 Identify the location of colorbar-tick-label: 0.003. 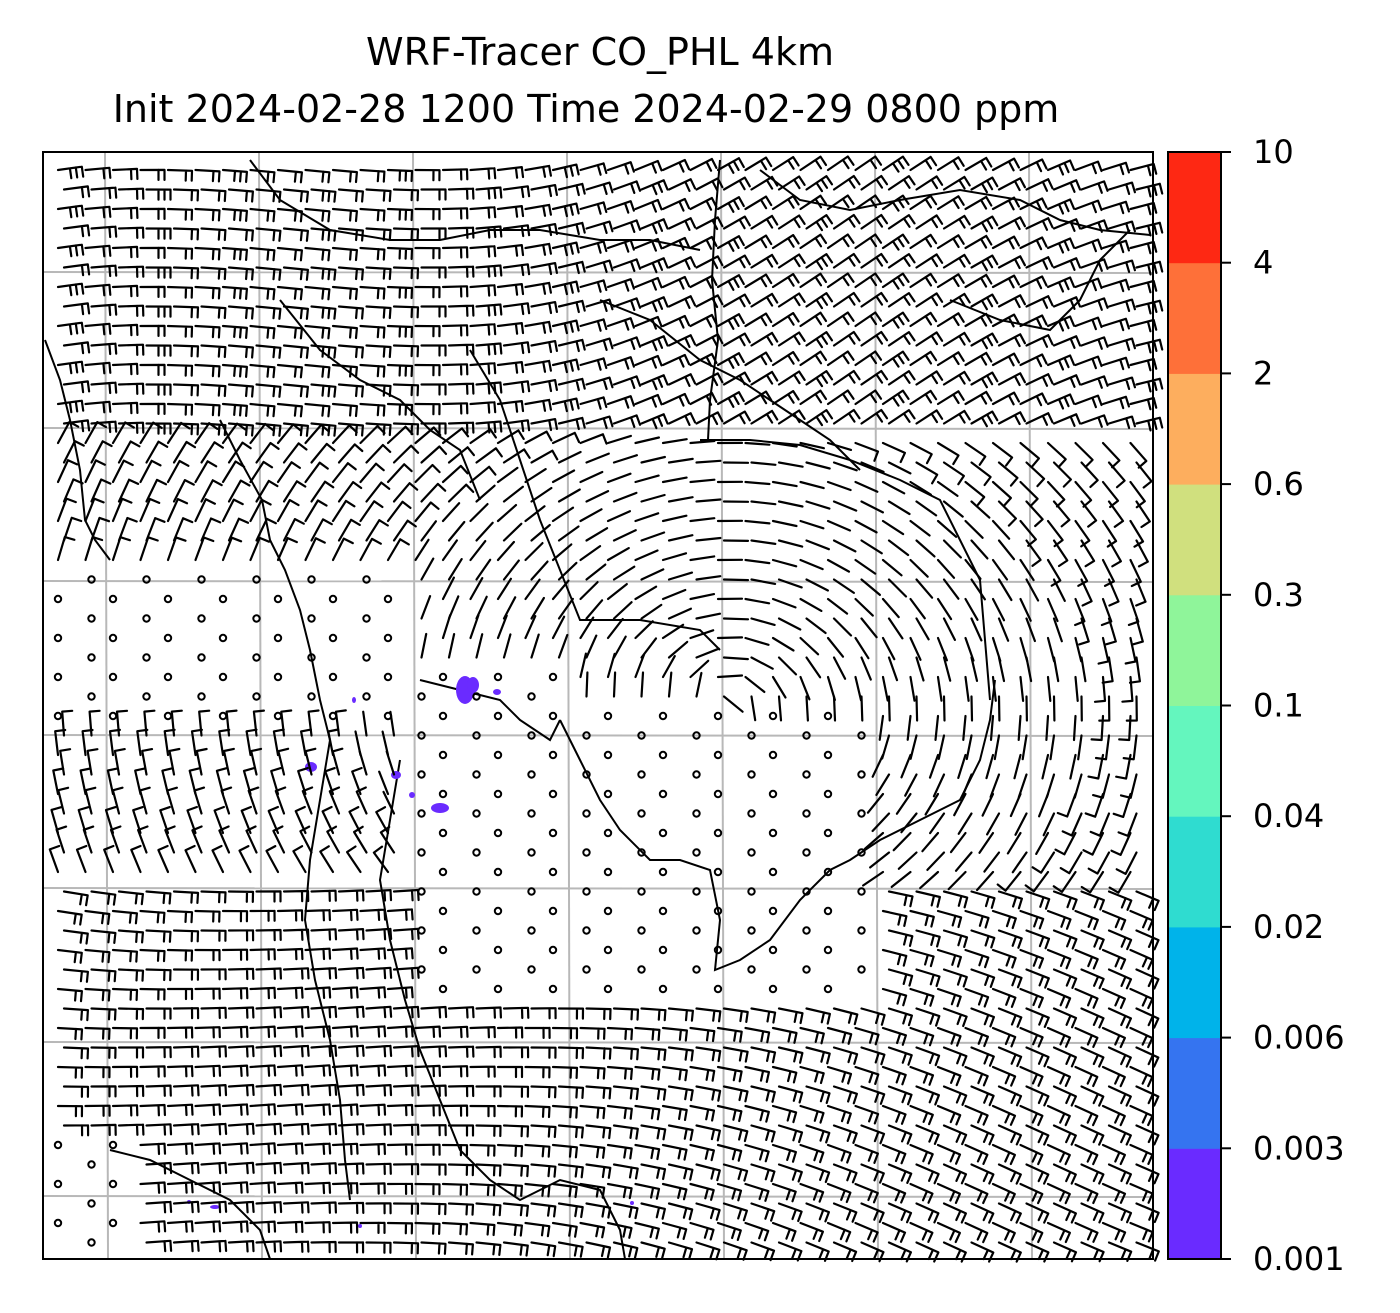
(1299, 1148).